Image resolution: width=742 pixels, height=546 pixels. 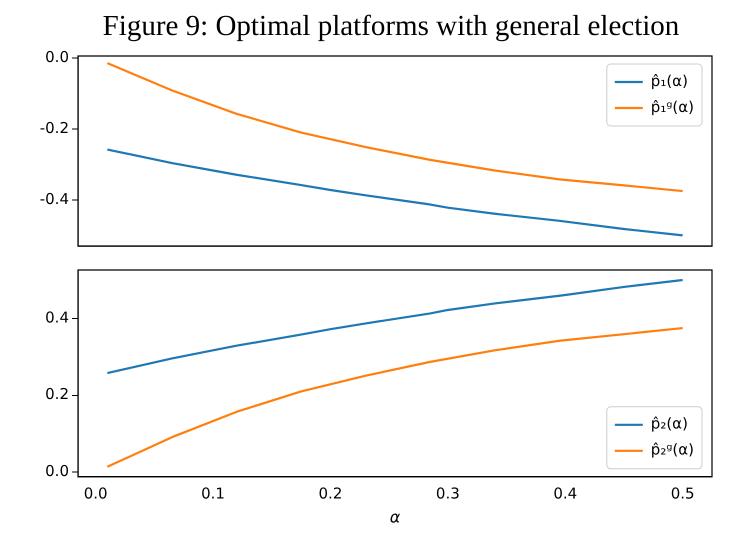 What do you see at coordinates (669, 81) in the screenshot?
I see `legend-label: p̂₁(α)` at bounding box center [669, 81].